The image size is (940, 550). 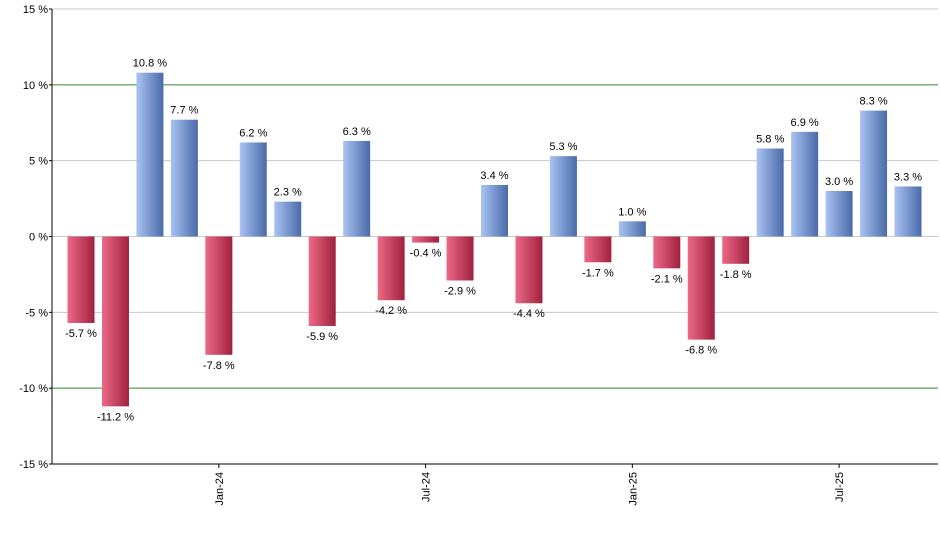 I want to click on data-label: 5.8 %, so click(x=770, y=140).